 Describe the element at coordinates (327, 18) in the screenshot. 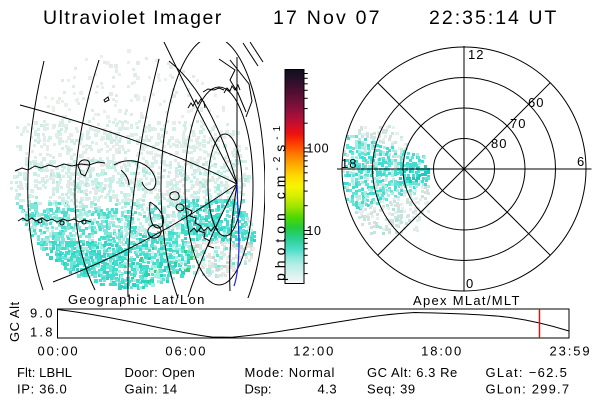

I see `svg-text: 17 Nov 07` at that location.